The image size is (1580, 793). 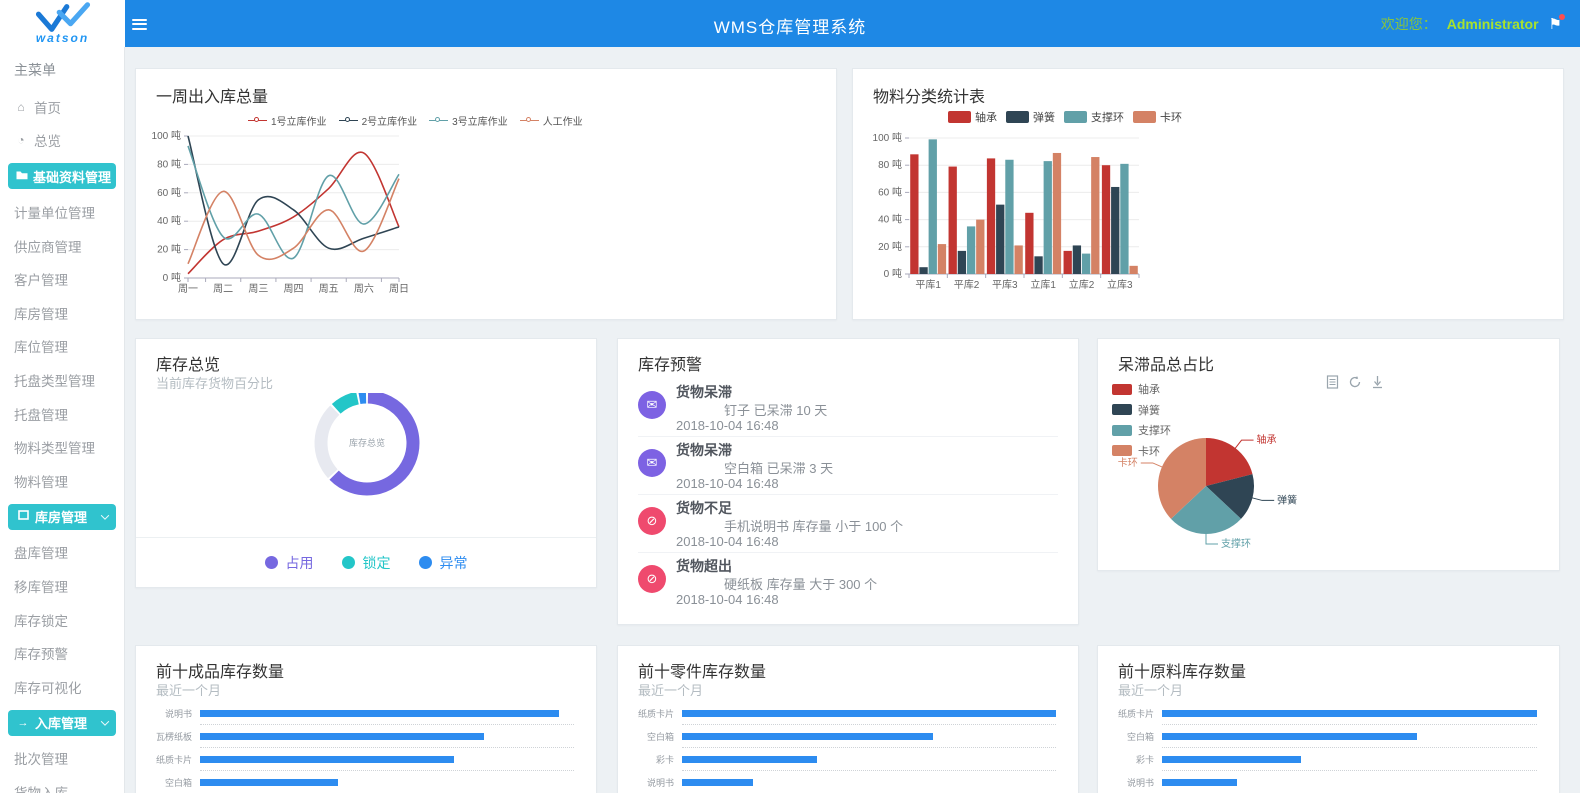 What do you see at coordinates (1377, 382) in the screenshot?
I see `download-icon` at bounding box center [1377, 382].